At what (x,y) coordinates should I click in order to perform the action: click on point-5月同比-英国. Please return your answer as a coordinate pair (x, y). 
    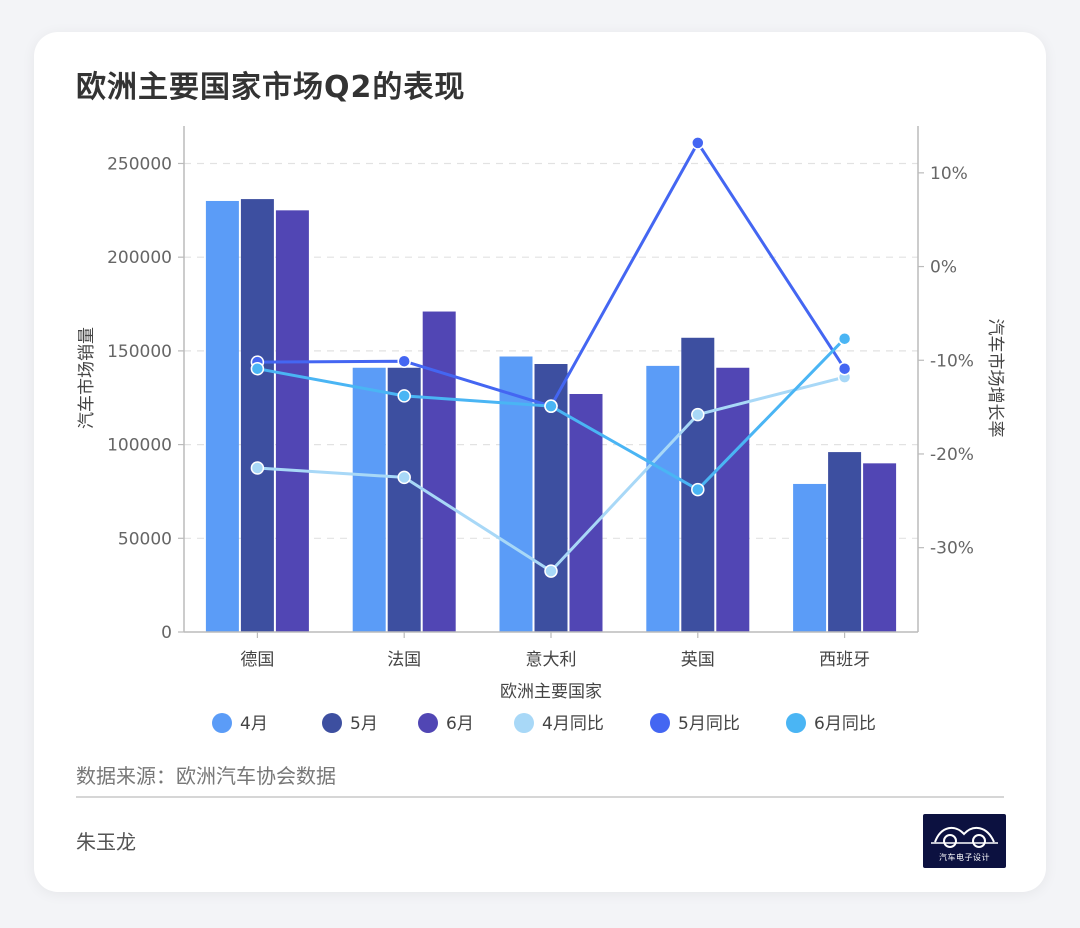
    Looking at the image, I should click on (698, 143).